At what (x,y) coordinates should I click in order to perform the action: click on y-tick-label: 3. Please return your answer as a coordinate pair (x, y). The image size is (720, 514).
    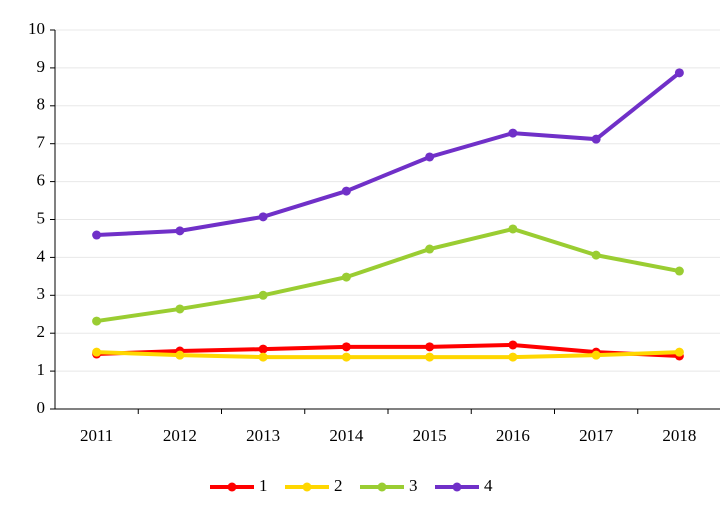
    Looking at the image, I should click on (41, 293).